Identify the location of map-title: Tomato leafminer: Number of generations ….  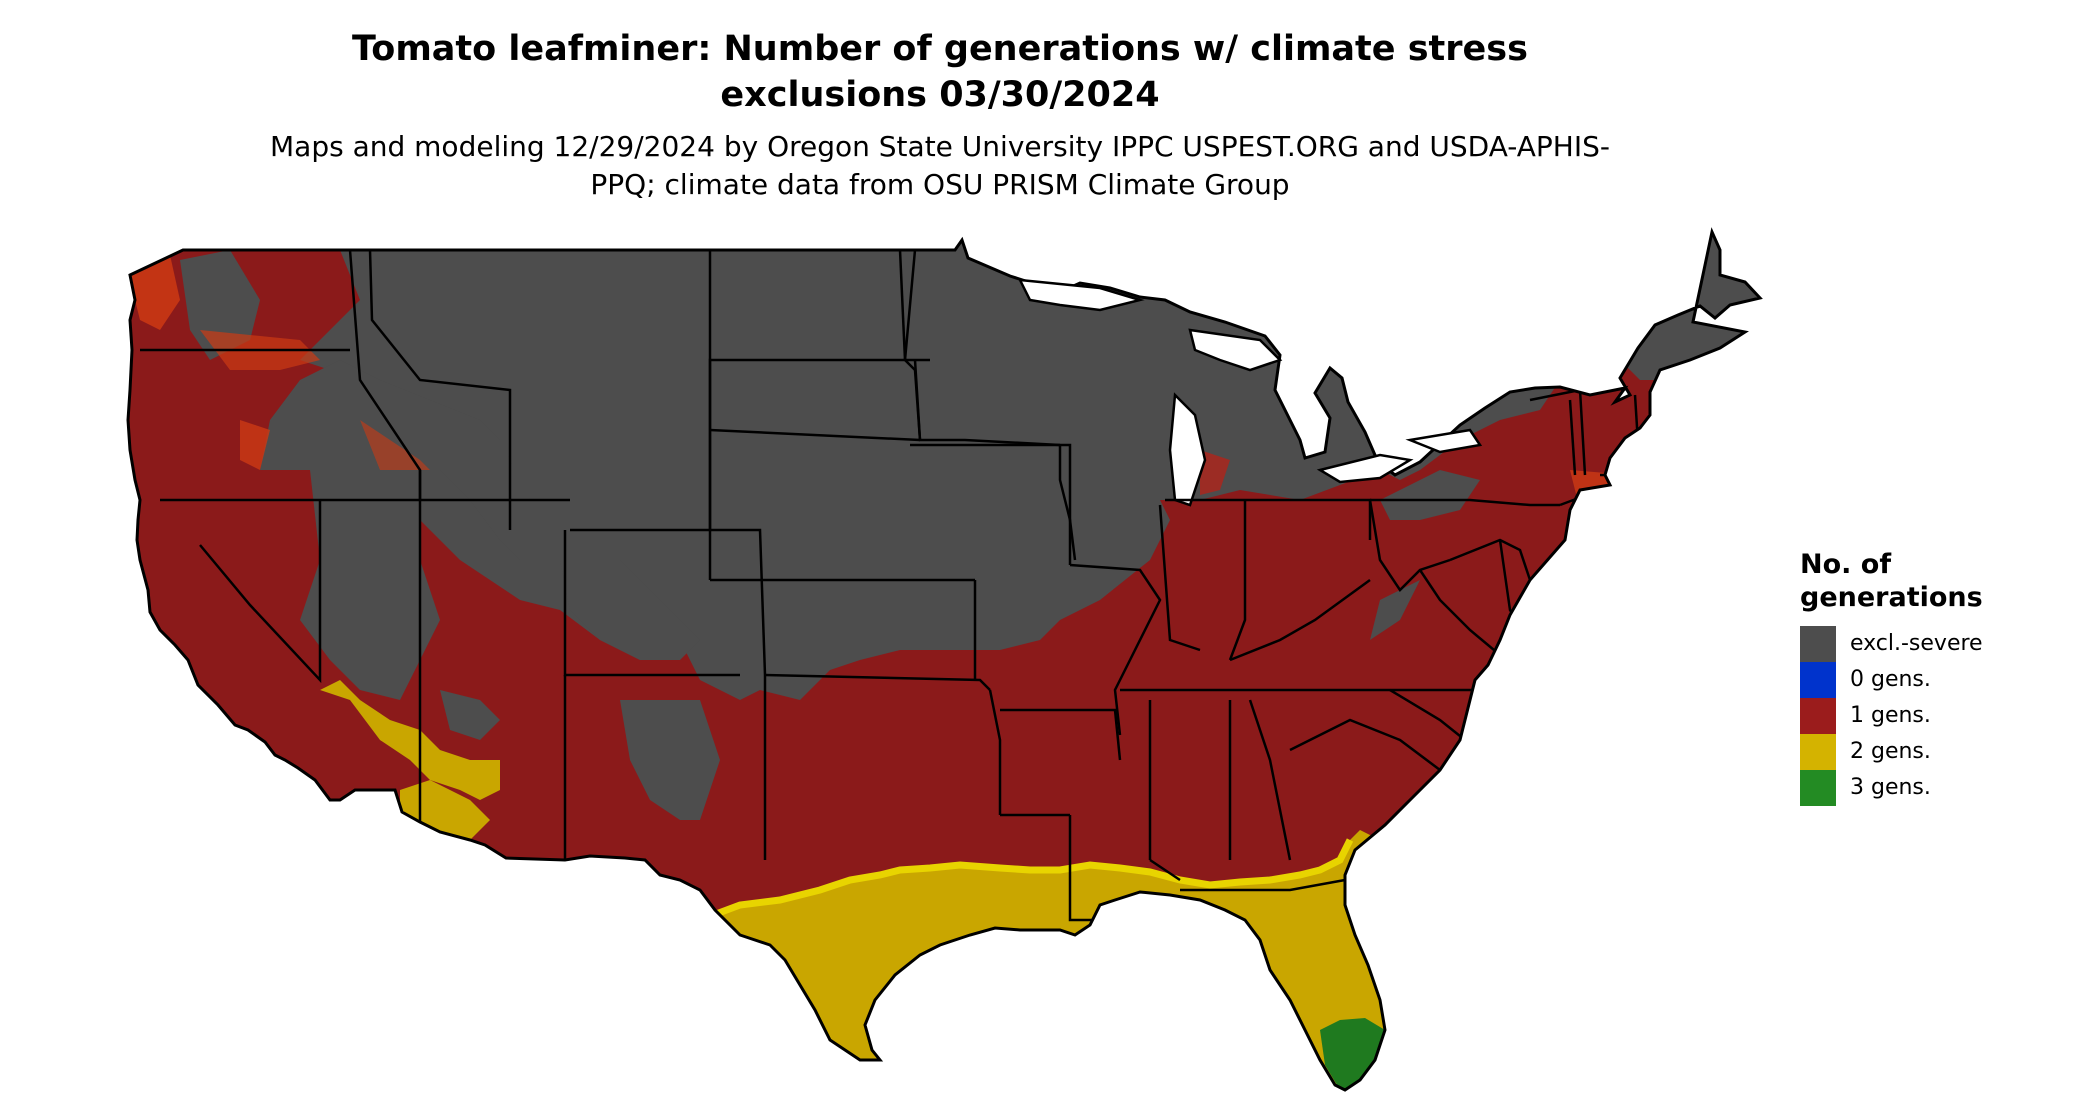
(940, 72).